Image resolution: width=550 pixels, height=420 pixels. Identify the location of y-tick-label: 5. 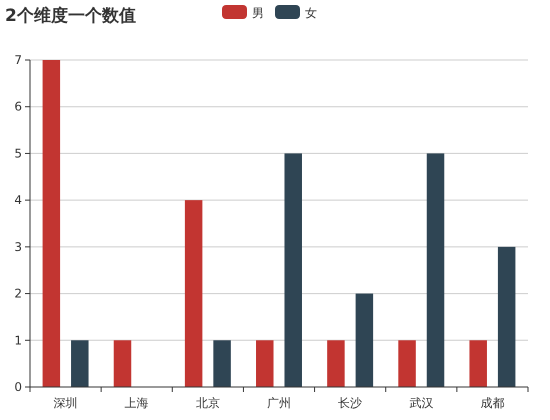
(18, 153).